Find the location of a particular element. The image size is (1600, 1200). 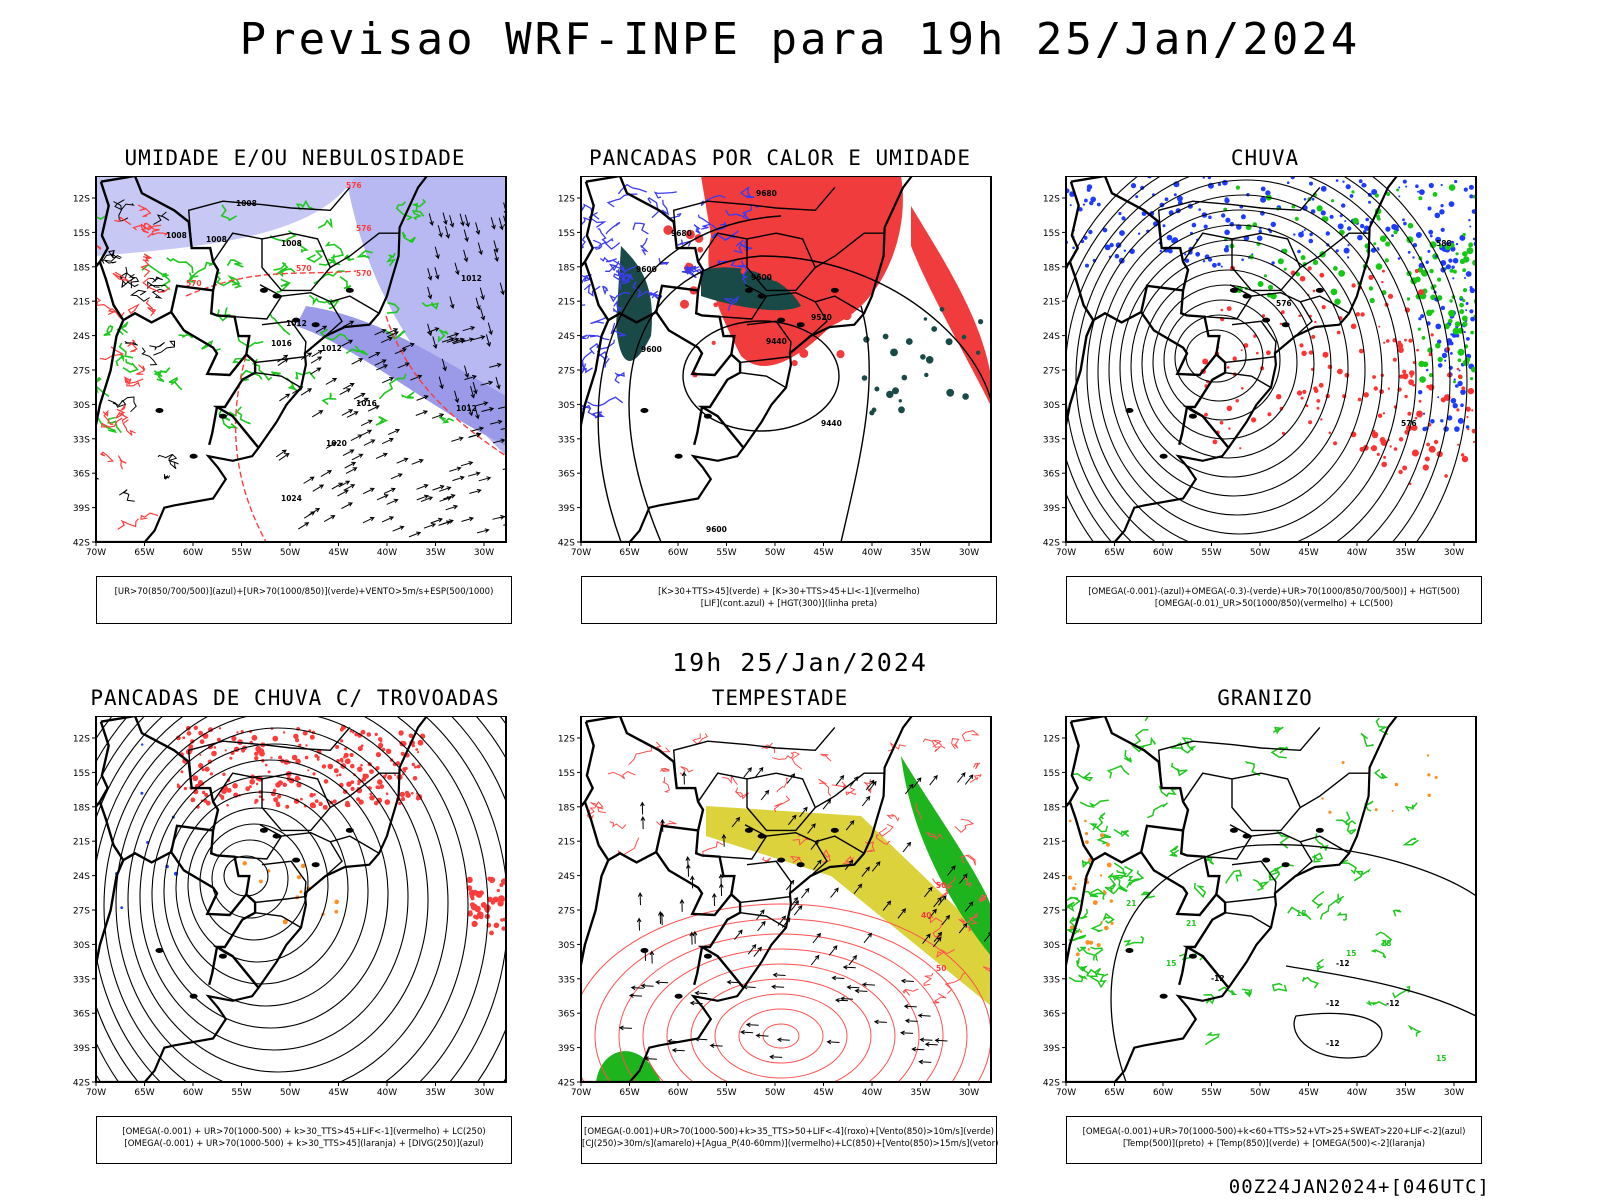

lat-tick-label: 15S is located at coordinates (566, 234).